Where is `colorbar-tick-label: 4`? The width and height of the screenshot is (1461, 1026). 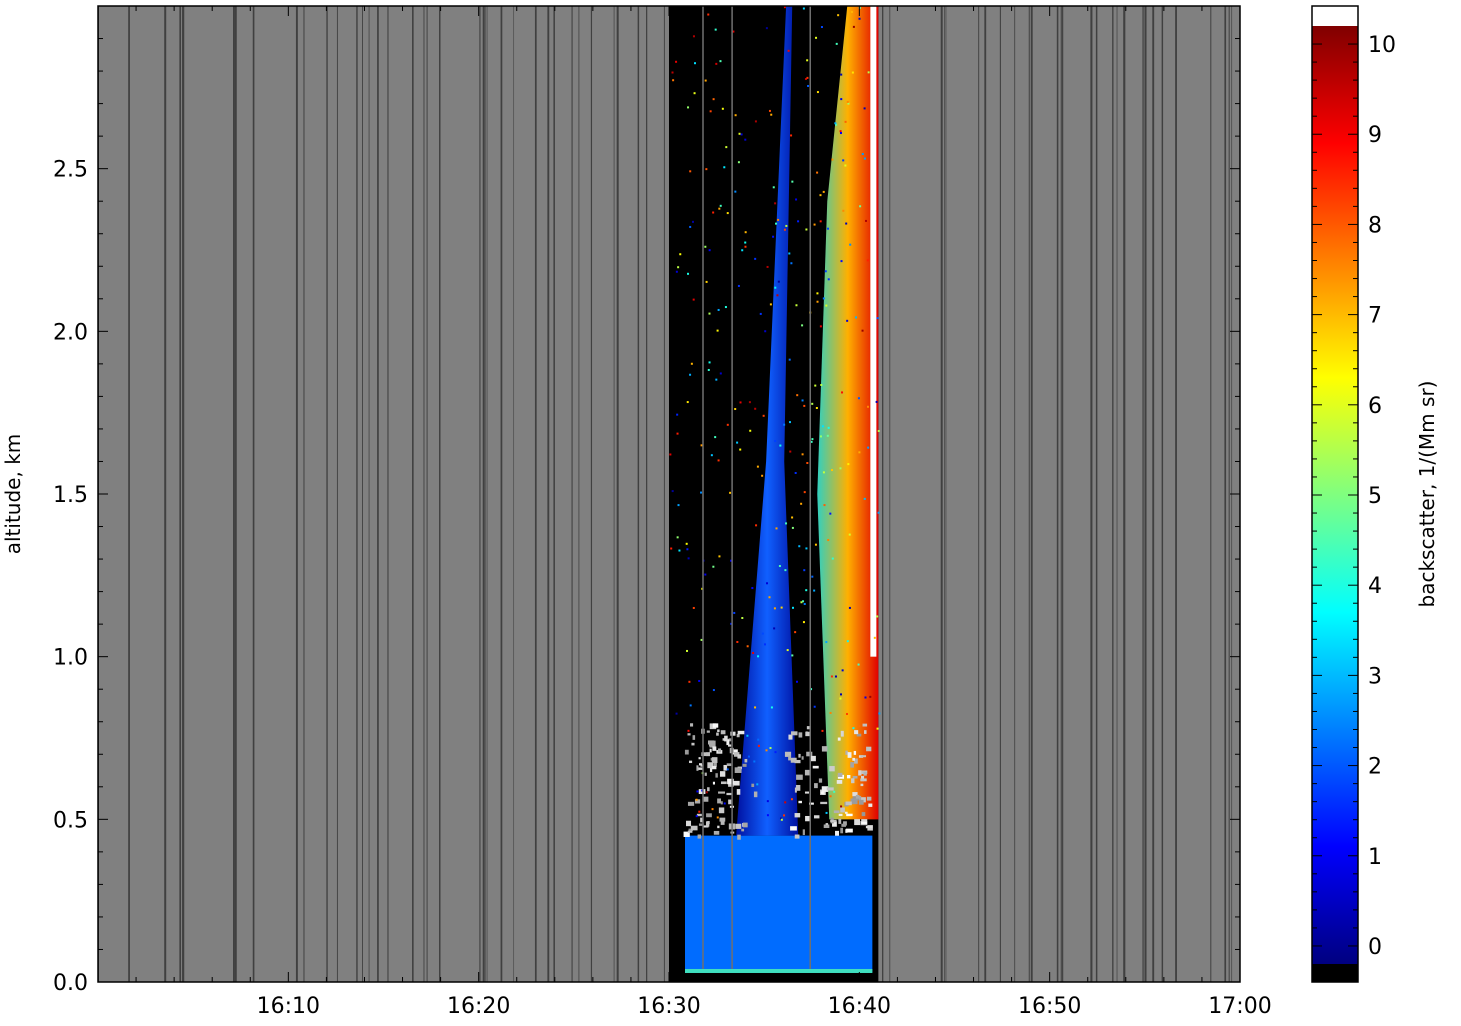
colorbar-tick-label: 4 is located at coordinates (1375, 586).